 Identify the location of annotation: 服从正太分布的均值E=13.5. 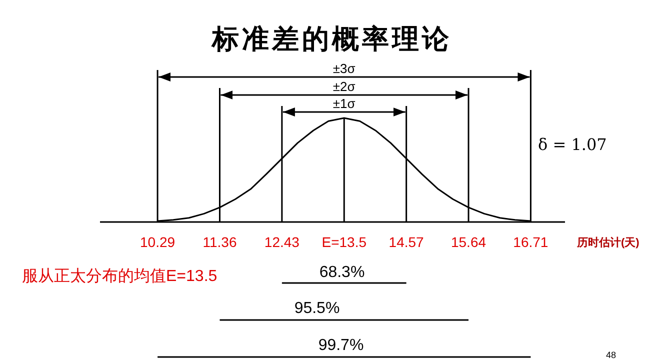
(120, 276).